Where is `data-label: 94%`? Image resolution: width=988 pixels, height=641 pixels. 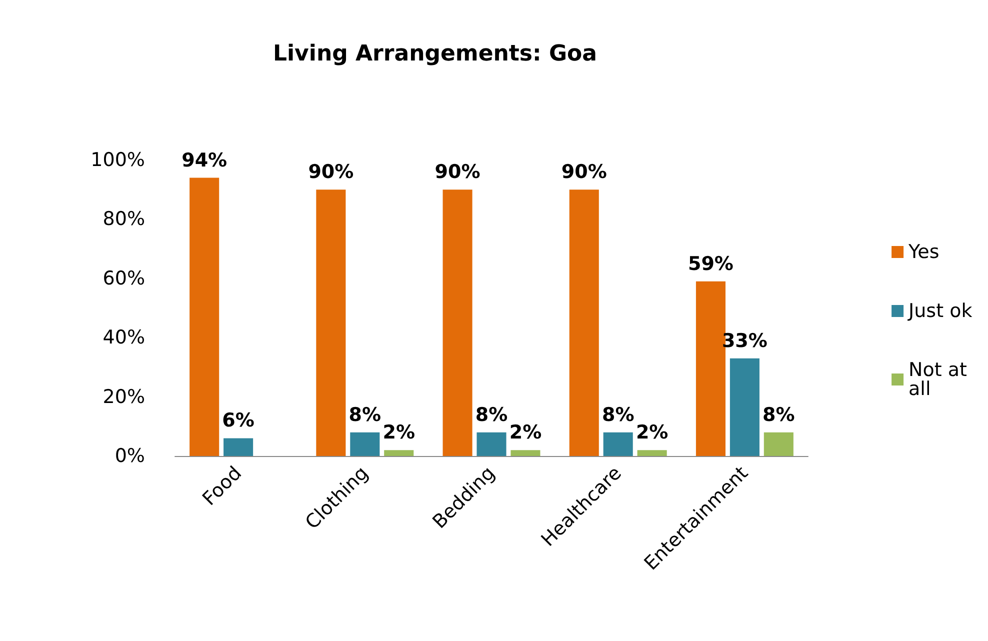 data-label: 94% is located at coordinates (205, 160).